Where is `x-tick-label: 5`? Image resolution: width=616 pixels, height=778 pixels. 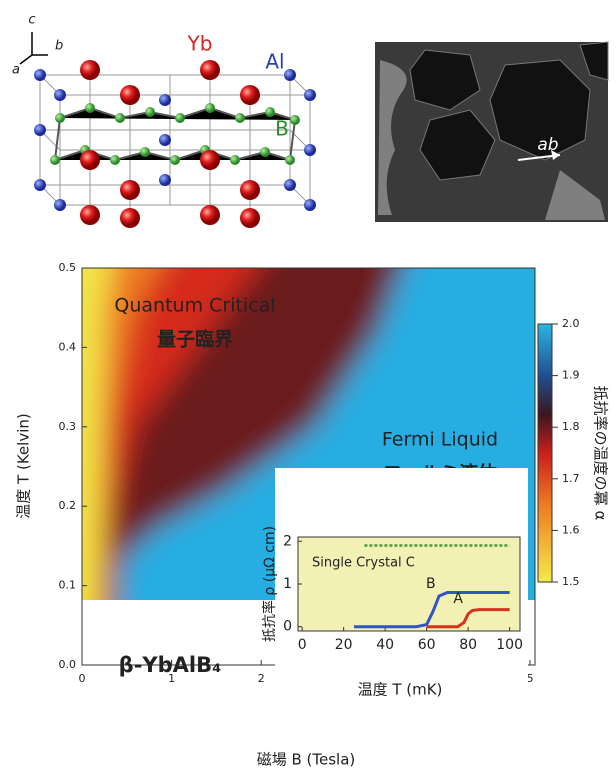 x-tick-label: 5 is located at coordinates (530, 678).